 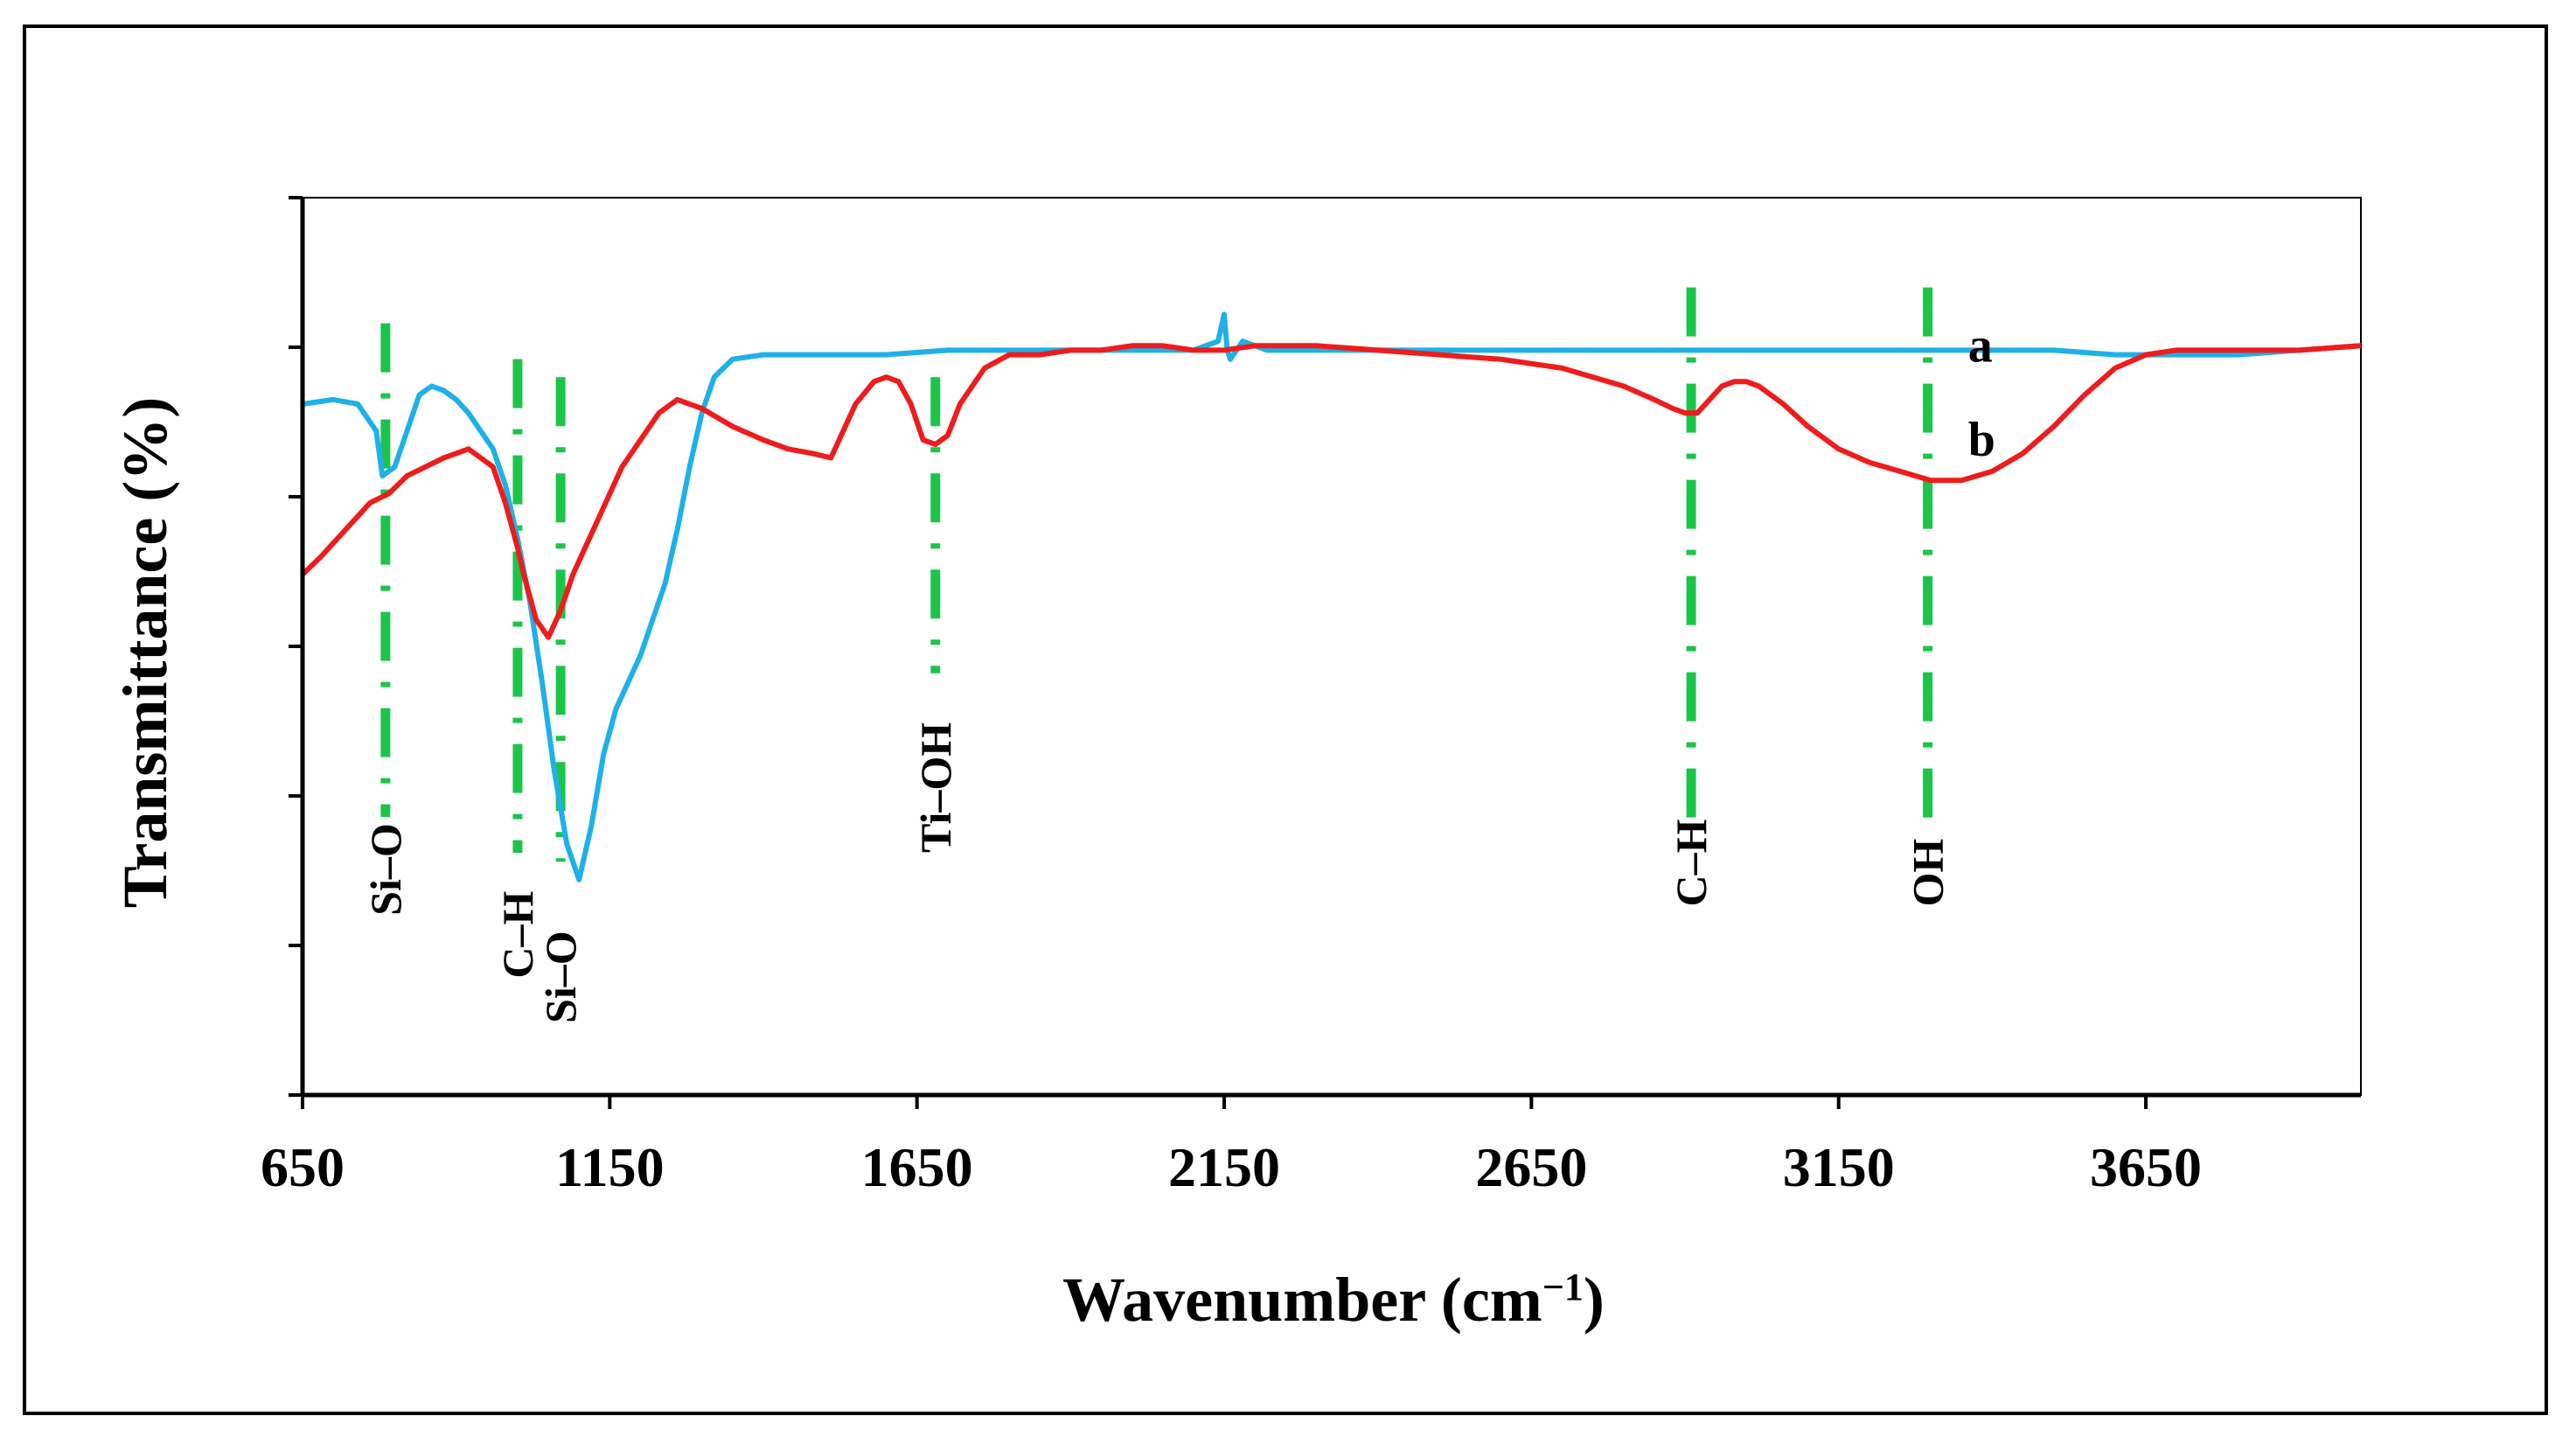 I want to click on x-axis-title-close: ), so click(x=1594, y=1300).